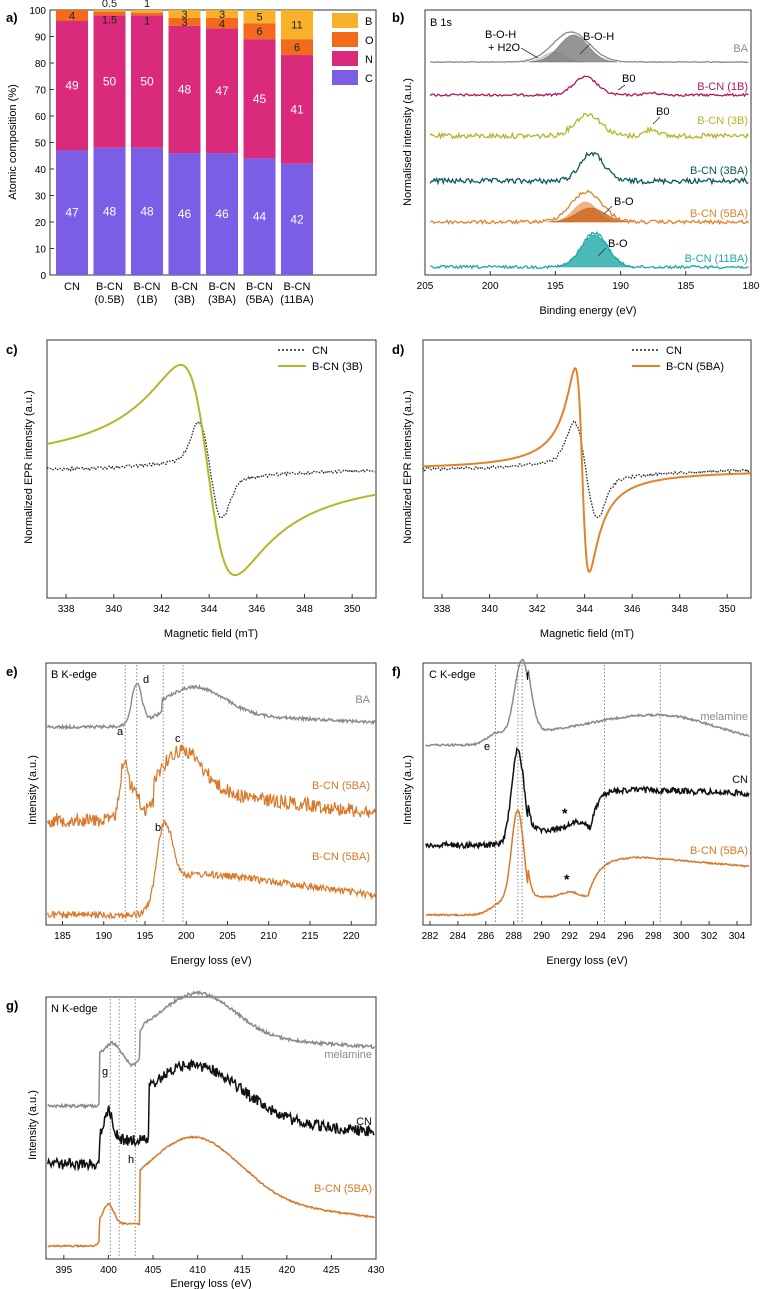 The height and width of the screenshot is (1289, 760). I want to click on peak-letter-h: h, so click(131, 1160).